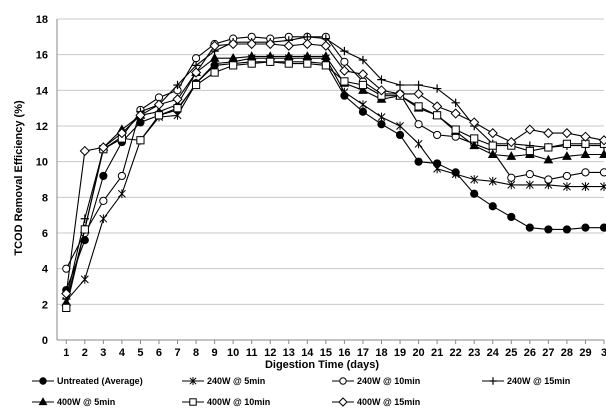 The height and width of the screenshot is (413, 606). I want to click on y-tick-label: 4, so click(45, 270).